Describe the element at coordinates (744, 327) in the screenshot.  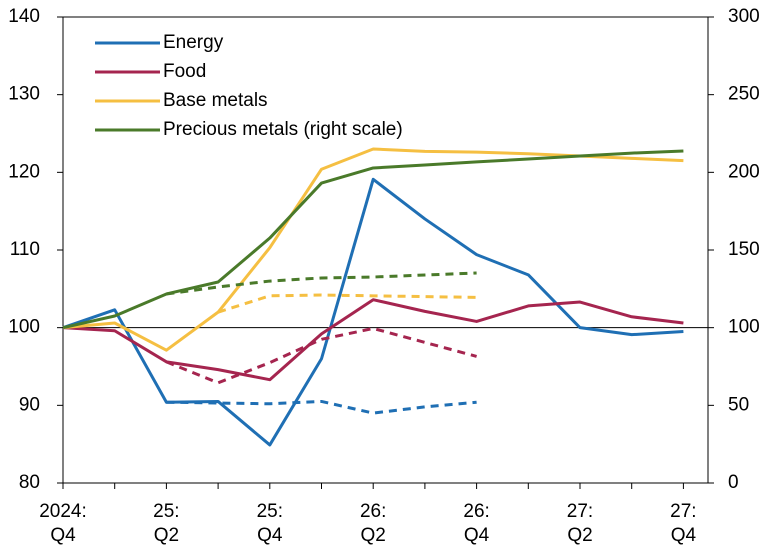
I see `y2-tick-label: 100` at that location.